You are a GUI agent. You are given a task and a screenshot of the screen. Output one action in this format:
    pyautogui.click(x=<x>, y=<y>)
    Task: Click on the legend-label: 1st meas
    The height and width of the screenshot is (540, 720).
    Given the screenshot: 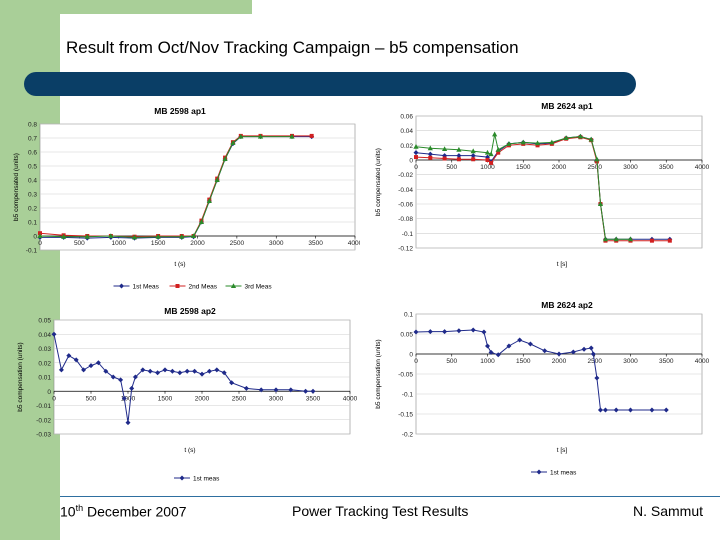 What is the action you would take?
    pyautogui.click(x=206, y=479)
    